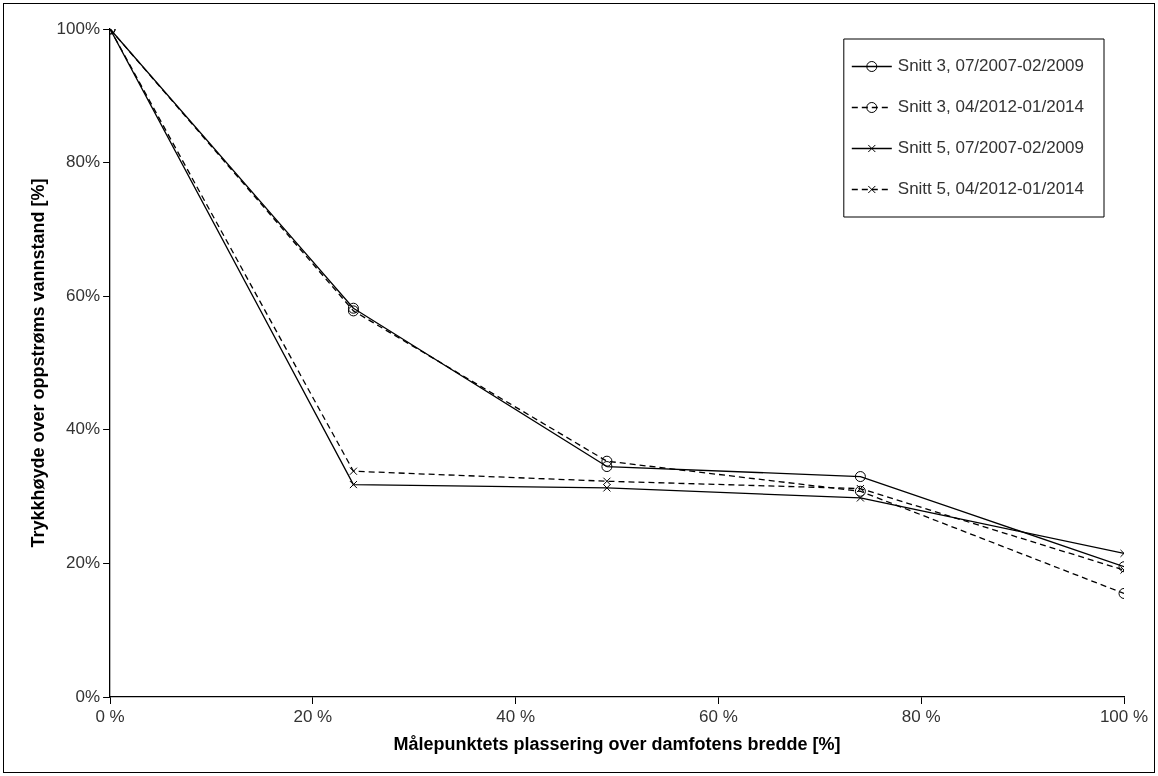  I want to click on y-tick-label: 0%, so click(88, 696).